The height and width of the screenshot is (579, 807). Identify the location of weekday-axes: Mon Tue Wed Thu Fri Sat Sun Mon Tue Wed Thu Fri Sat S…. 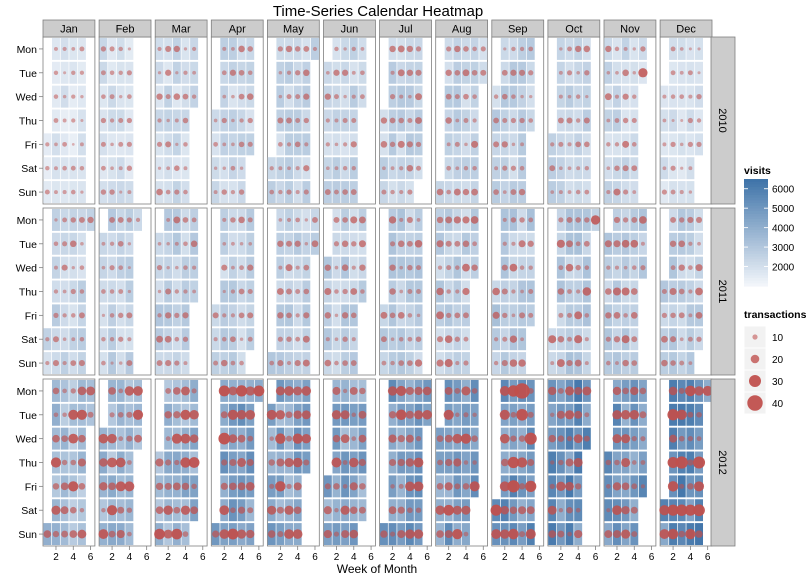
(29, 292).